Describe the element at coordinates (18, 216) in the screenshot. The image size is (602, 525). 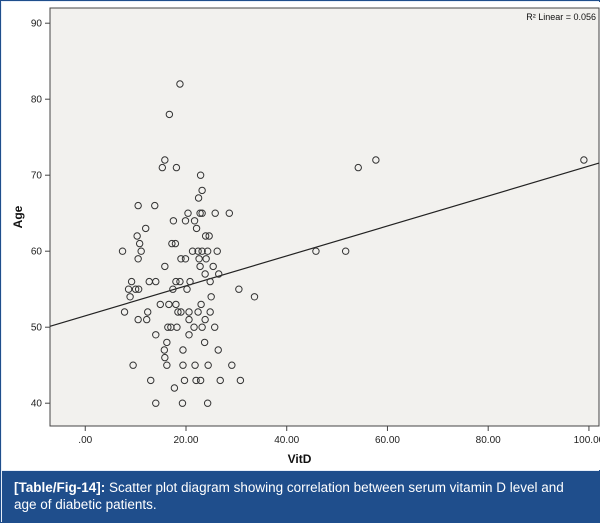
I see `y-axis-title: Age` at that location.